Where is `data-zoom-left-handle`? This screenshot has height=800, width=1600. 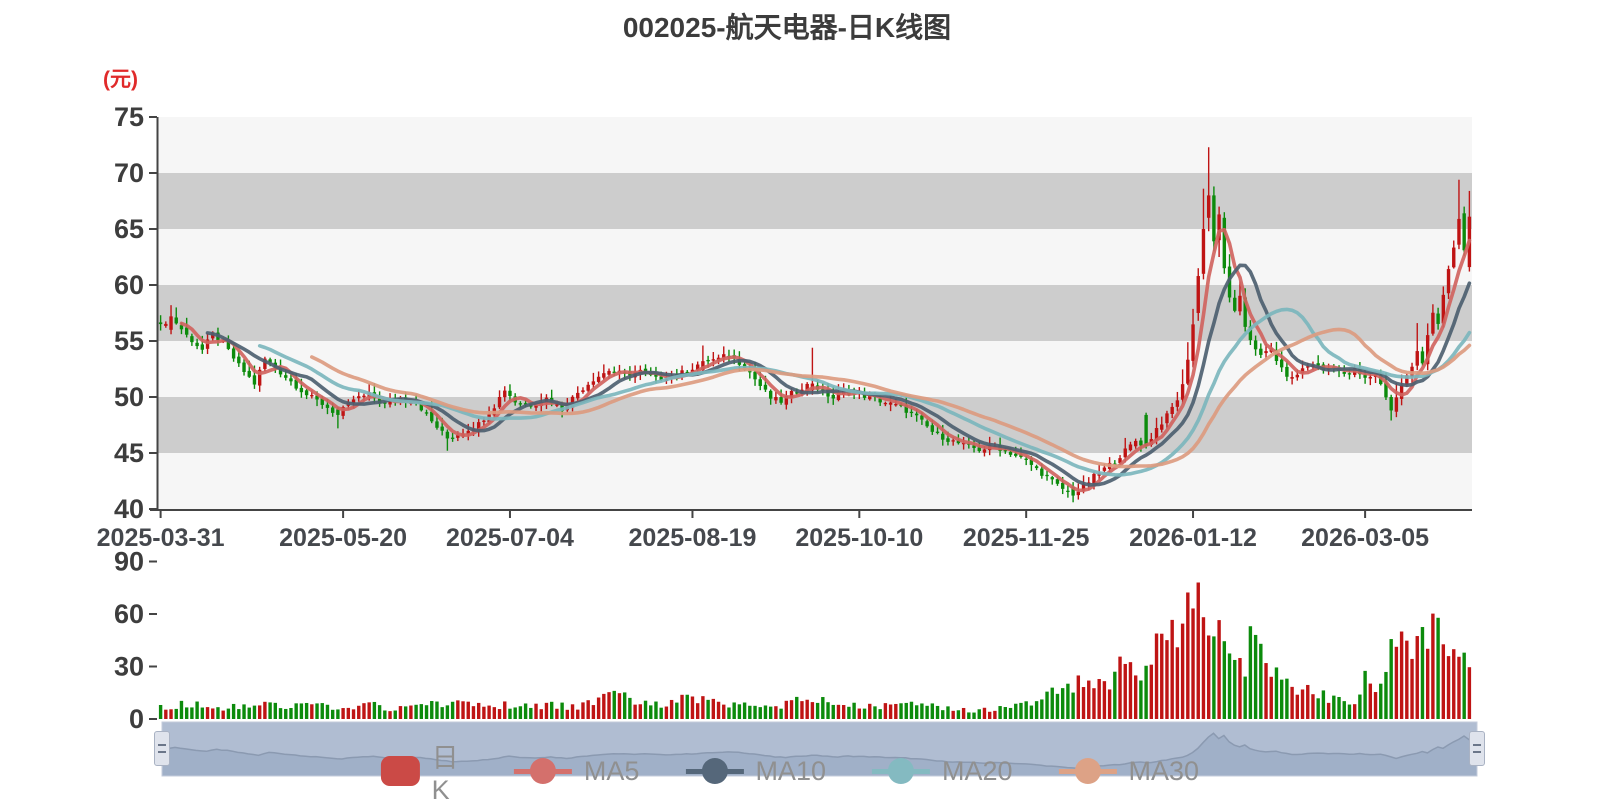
data-zoom-left-handle is located at coordinates (162, 748).